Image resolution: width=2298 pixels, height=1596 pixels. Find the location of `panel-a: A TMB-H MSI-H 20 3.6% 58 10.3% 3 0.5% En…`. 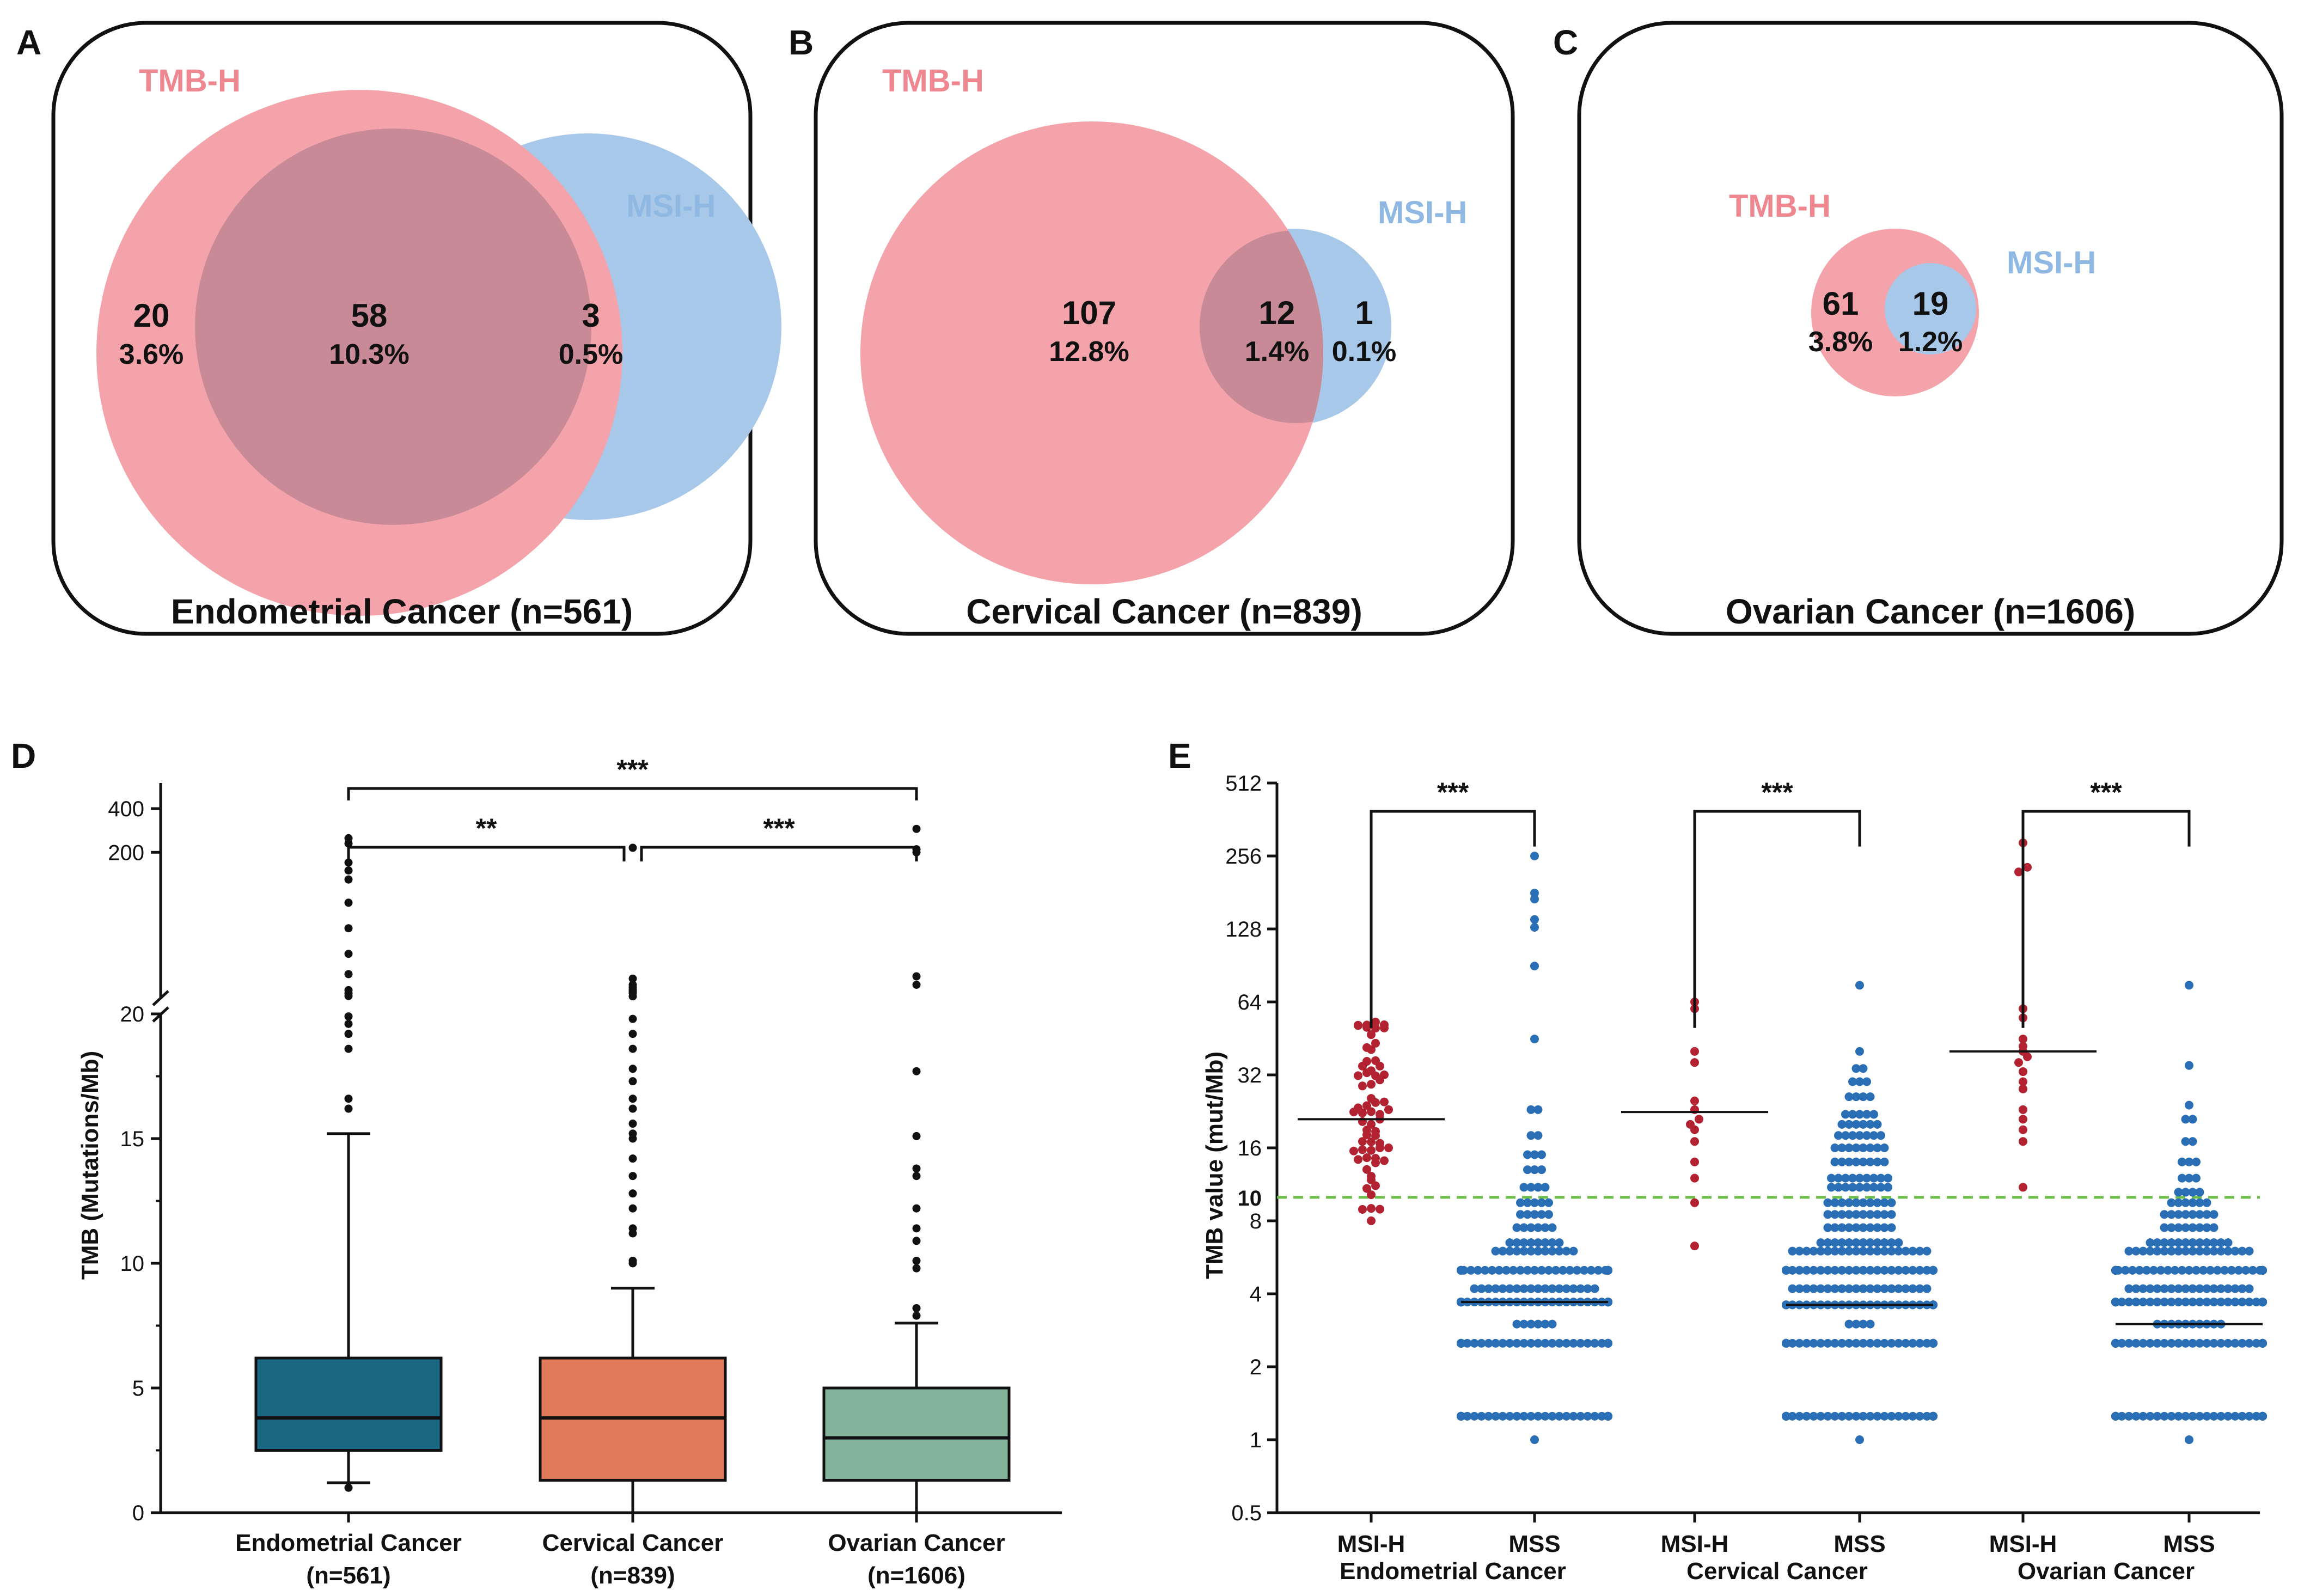

panel-a: A TMB-H MSI-H 20 3.6% 58 10.3% 3 0.5% En… is located at coordinates (398, 328).